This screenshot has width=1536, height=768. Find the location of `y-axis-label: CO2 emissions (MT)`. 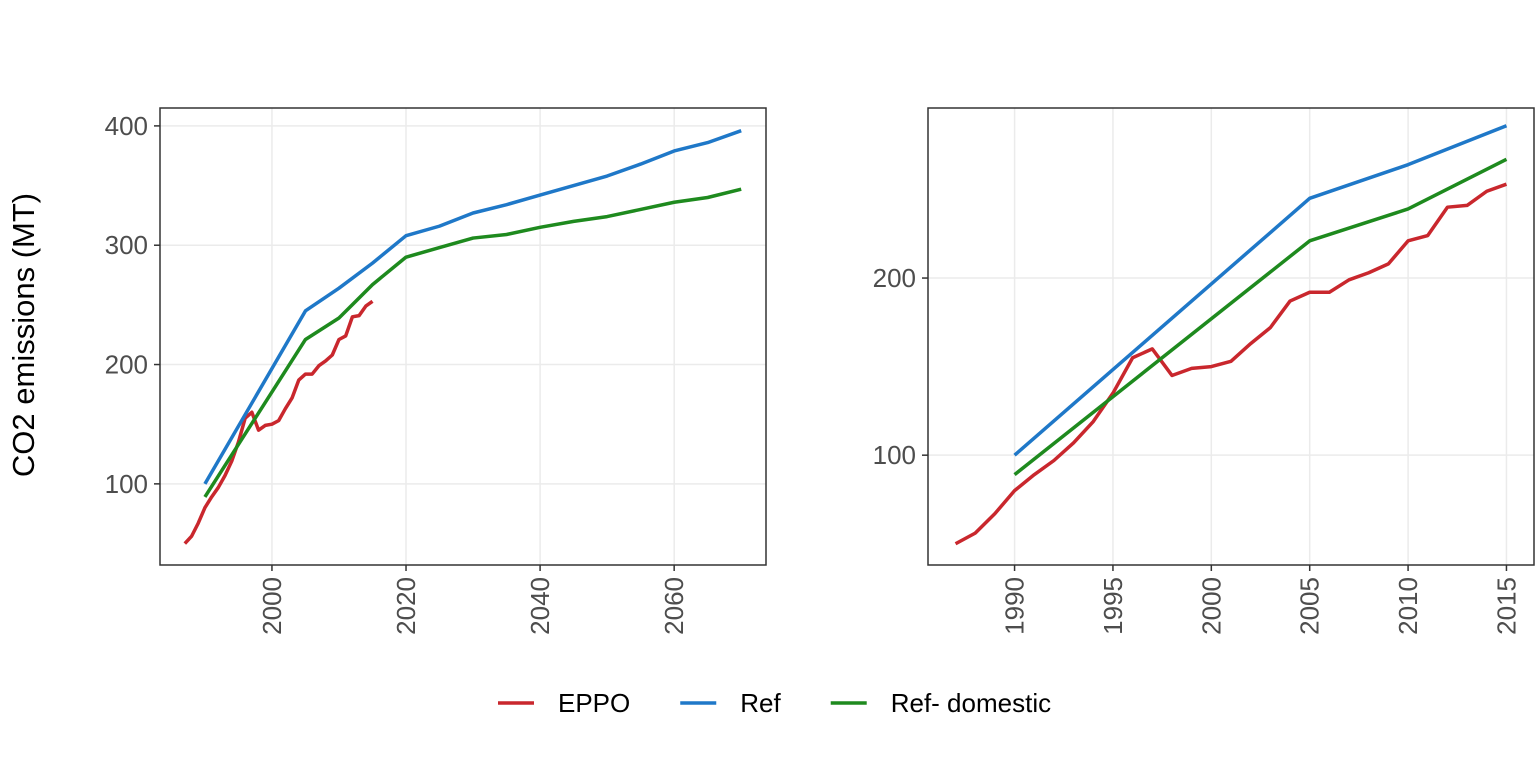

y-axis-label: CO2 emissions (MT) is located at coordinates (23, 335).